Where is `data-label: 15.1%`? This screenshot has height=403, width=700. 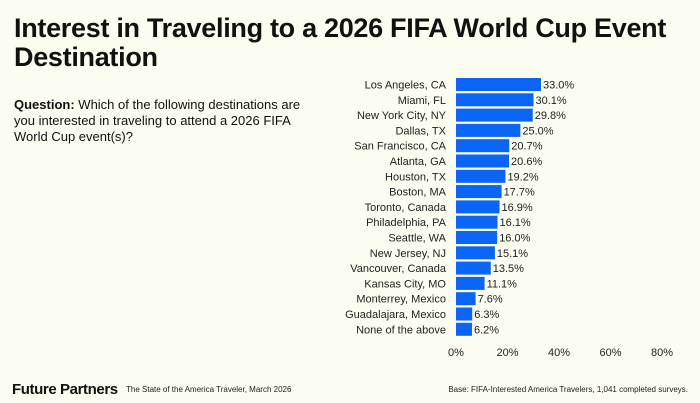 data-label: 15.1% is located at coordinates (512, 254).